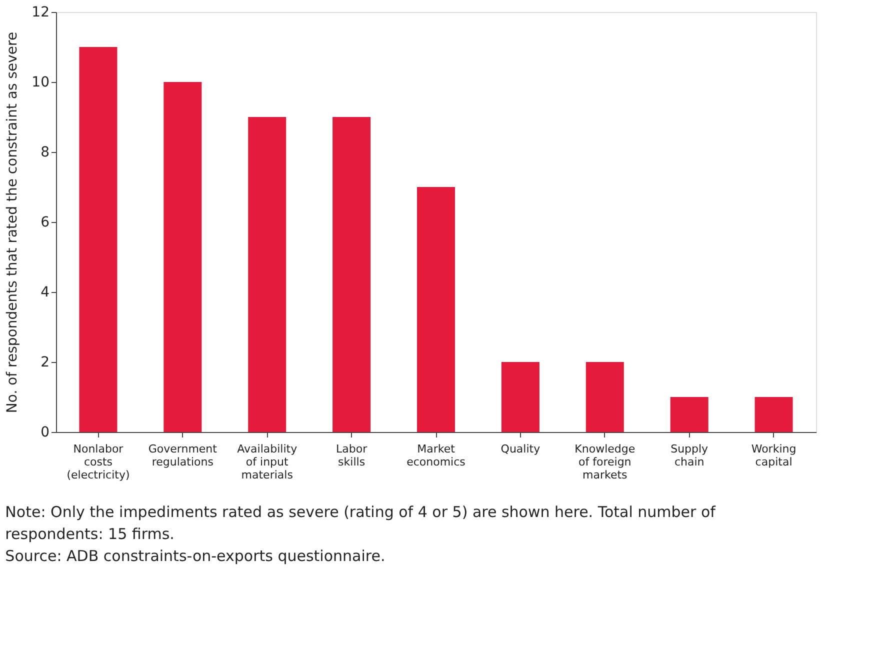 The image size is (881, 650). What do you see at coordinates (360, 523) in the screenshot?
I see `text: Note: Only the impediments rated as severe (rating of 4 or 5) are shown here. Total number of respondents: 15 firms.` at bounding box center [360, 523].